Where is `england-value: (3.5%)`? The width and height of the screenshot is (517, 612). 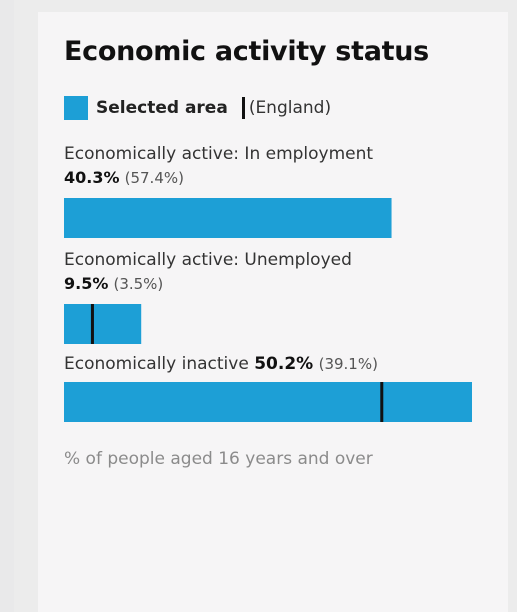
england-value: (3.5%) is located at coordinates (138, 284).